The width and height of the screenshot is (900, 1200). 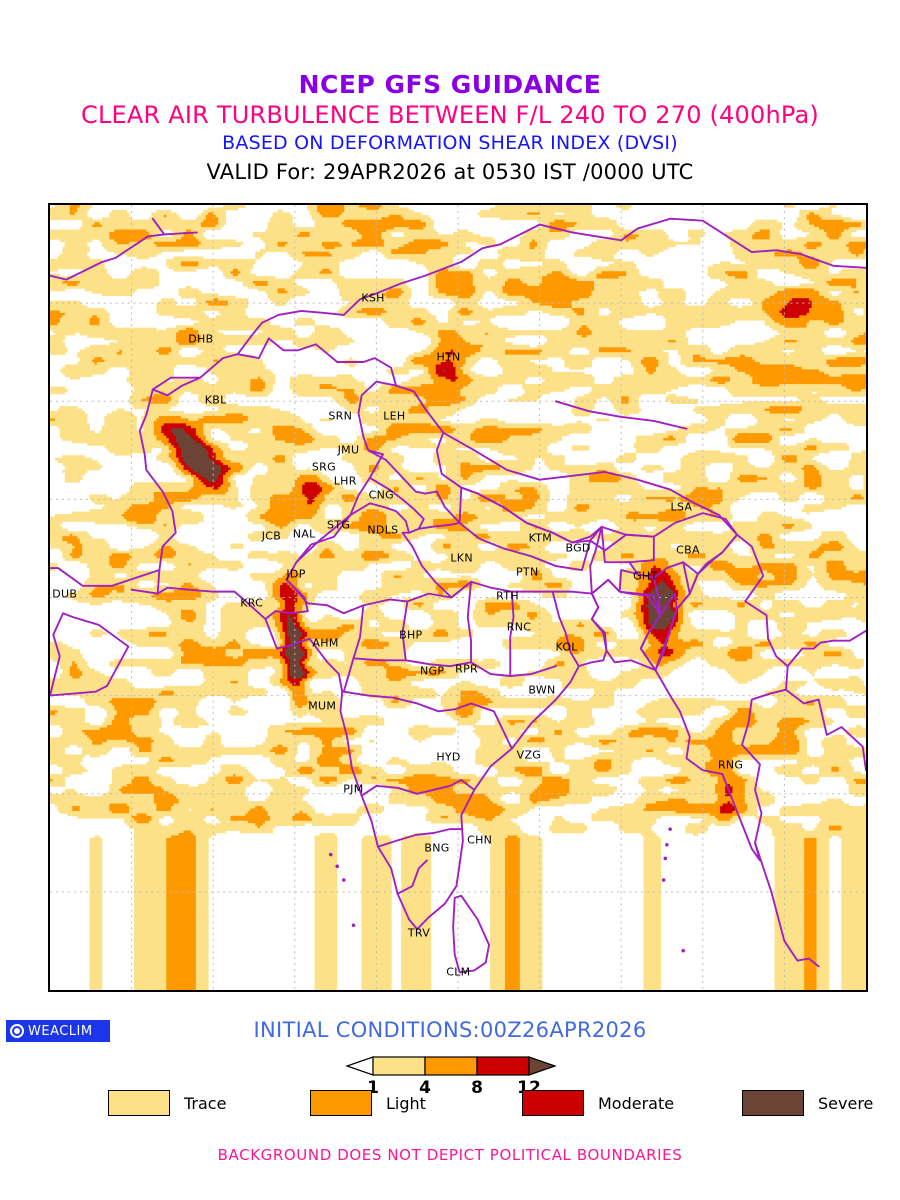 What do you see at coordinates (304, 534) in the screenshot?
I see `city-label-nal: NAL` at bounding box center [304, 534].